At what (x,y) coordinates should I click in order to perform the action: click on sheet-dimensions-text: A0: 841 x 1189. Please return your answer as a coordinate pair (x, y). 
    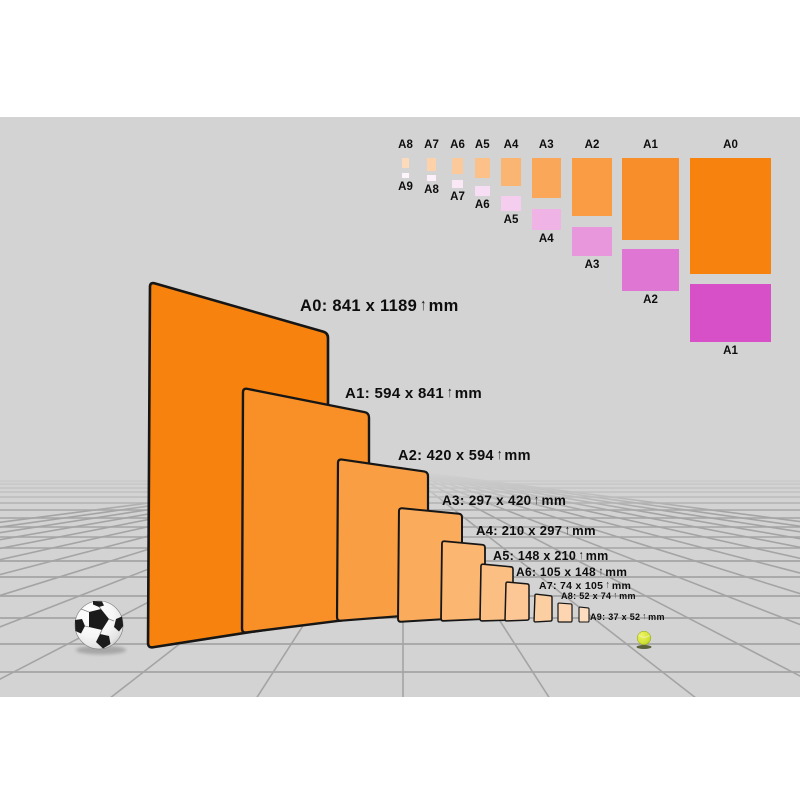
    Looking at the image, I should click on (359, 306).